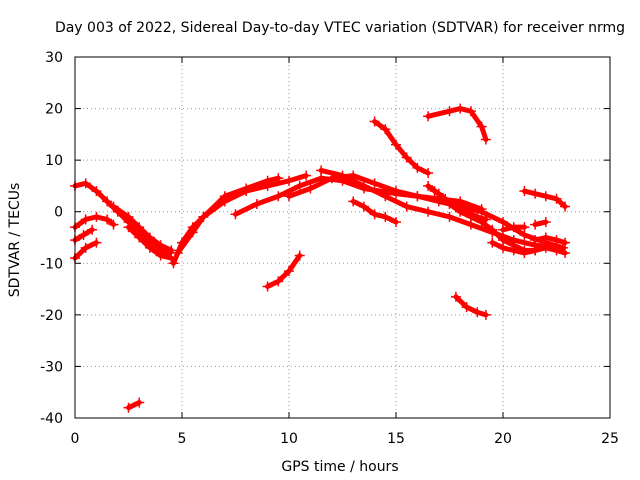 This screenshot has width=640, height=480. I want to click on x-tick-label: 20, so click(503, 439).